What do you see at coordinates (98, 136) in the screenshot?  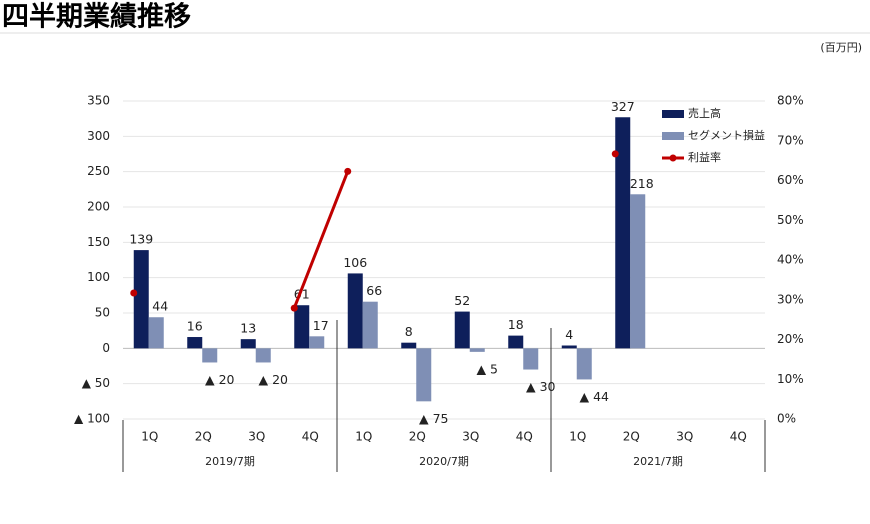 I see `y-tick-label: 300` at bounding box center [98, 136].